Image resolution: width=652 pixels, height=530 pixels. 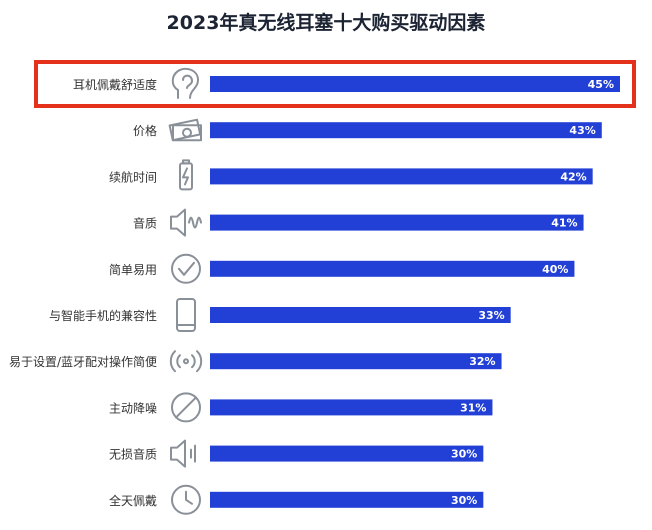 What do you see at coordinates (186, 315) in the screenshot?
I see `smartphone-icon` at bounding box center [186, 315].